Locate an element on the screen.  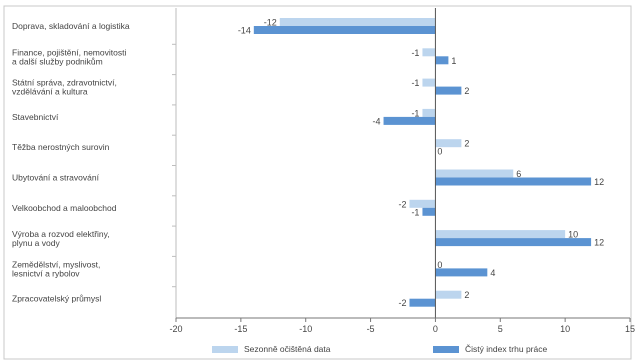
category-label-line: plynu a vody is located at coordinates (36, 243).